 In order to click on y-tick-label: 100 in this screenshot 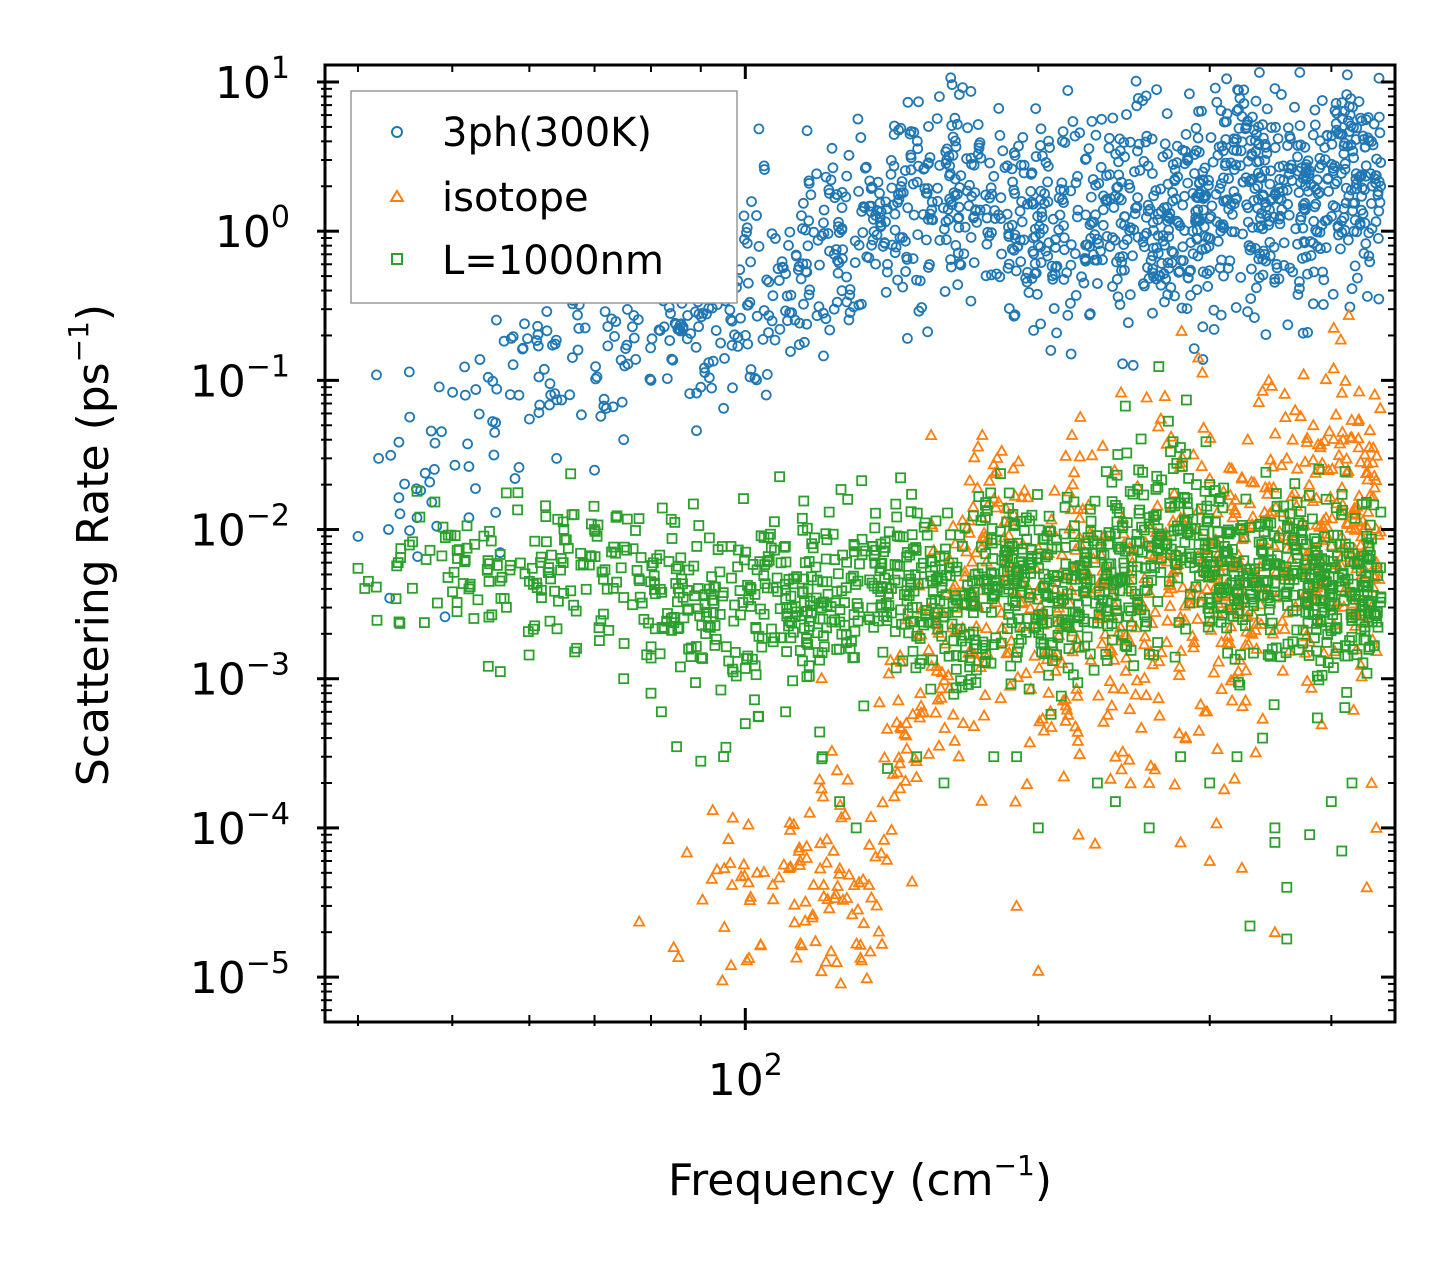, I will do `click(252, 229)`.